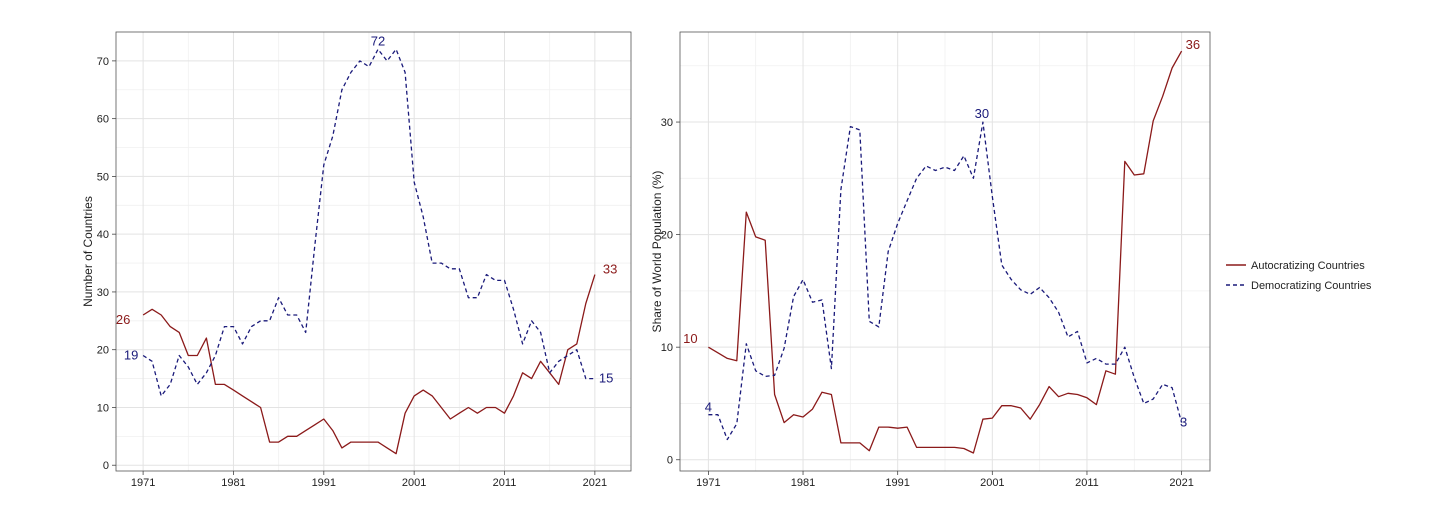 This screenshot has height=510, width=1439. What do you see at coordinates (610, 269) in the screenshot?
I see `data-label: 33` at bounding box center [610, 269].